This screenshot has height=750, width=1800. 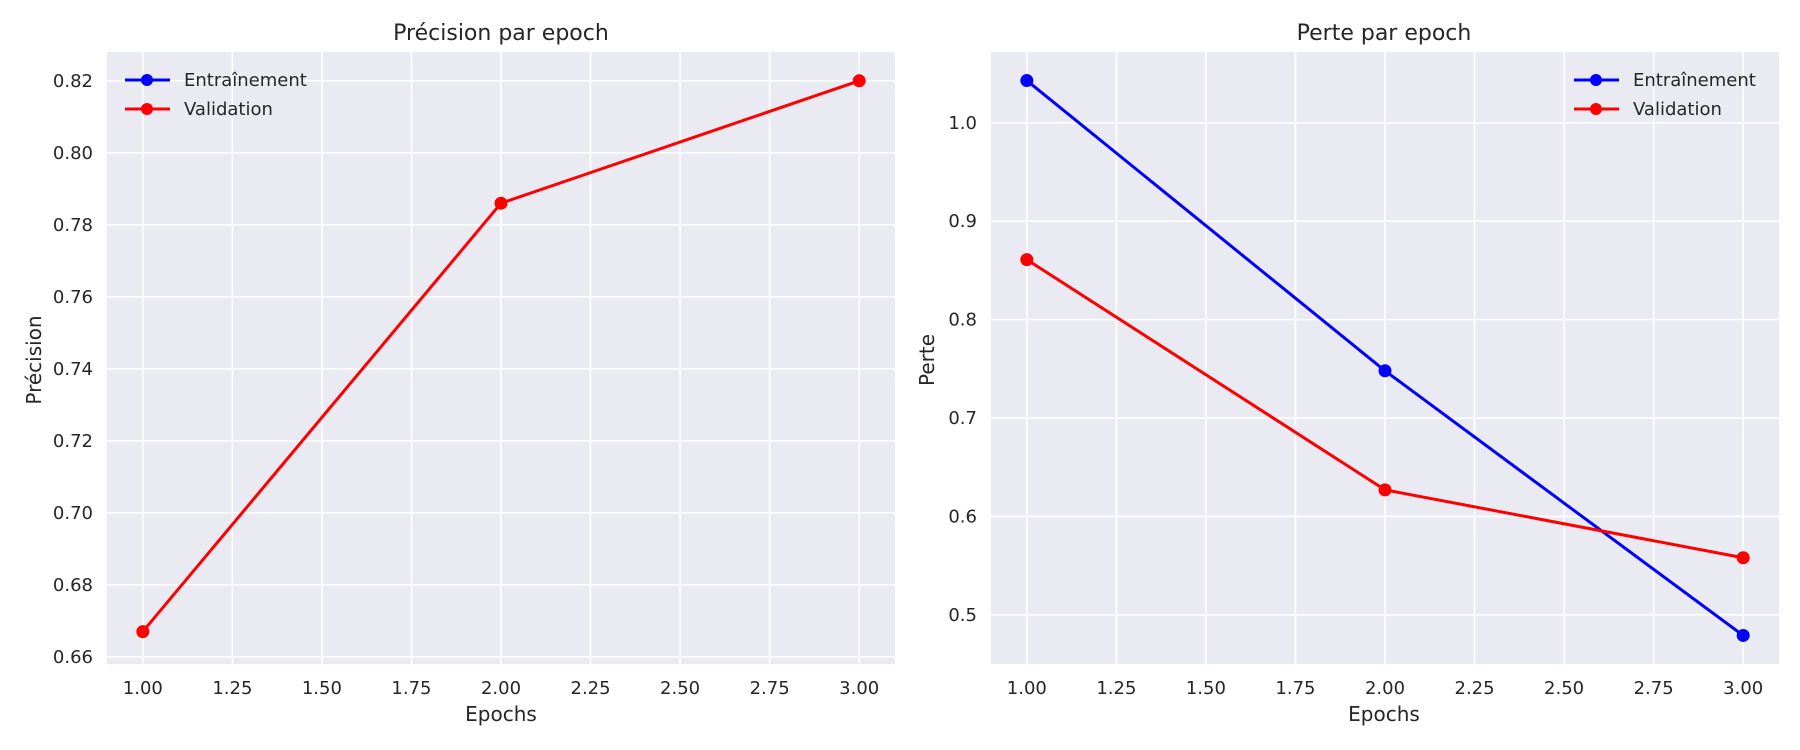 What do you see at coordinates (962, 369) in the screenshot?
I see `loss-y-ticks: 0.5 0.6 0.7 0.8 0.9 1.0` at bounding box center [962, 369].